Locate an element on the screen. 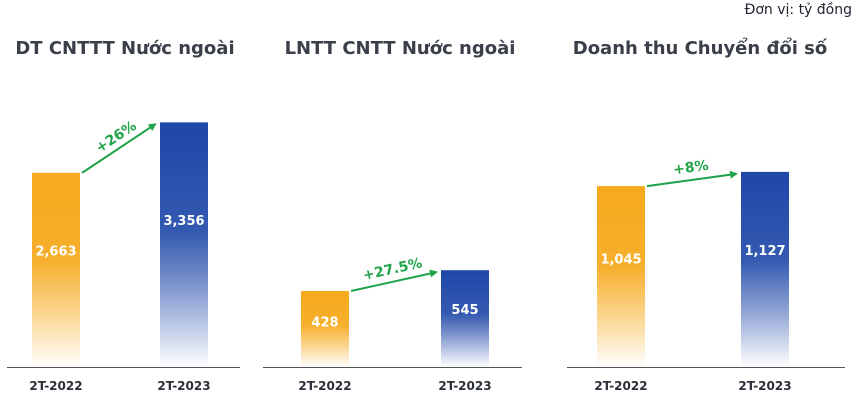 The width and height of the screenshot is (860, 402). growth-label-doanh-thu-cds: +8% is located at coordinates (690, 168).